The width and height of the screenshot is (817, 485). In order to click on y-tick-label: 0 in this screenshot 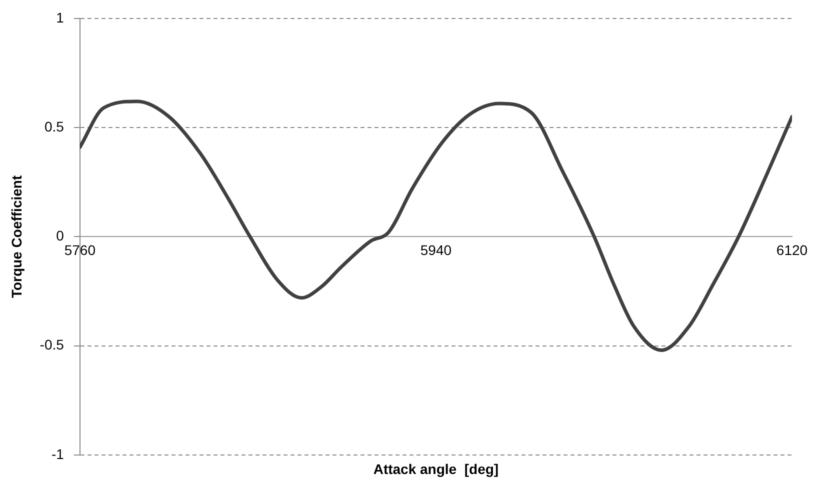, I will do `click(60, 236)`.